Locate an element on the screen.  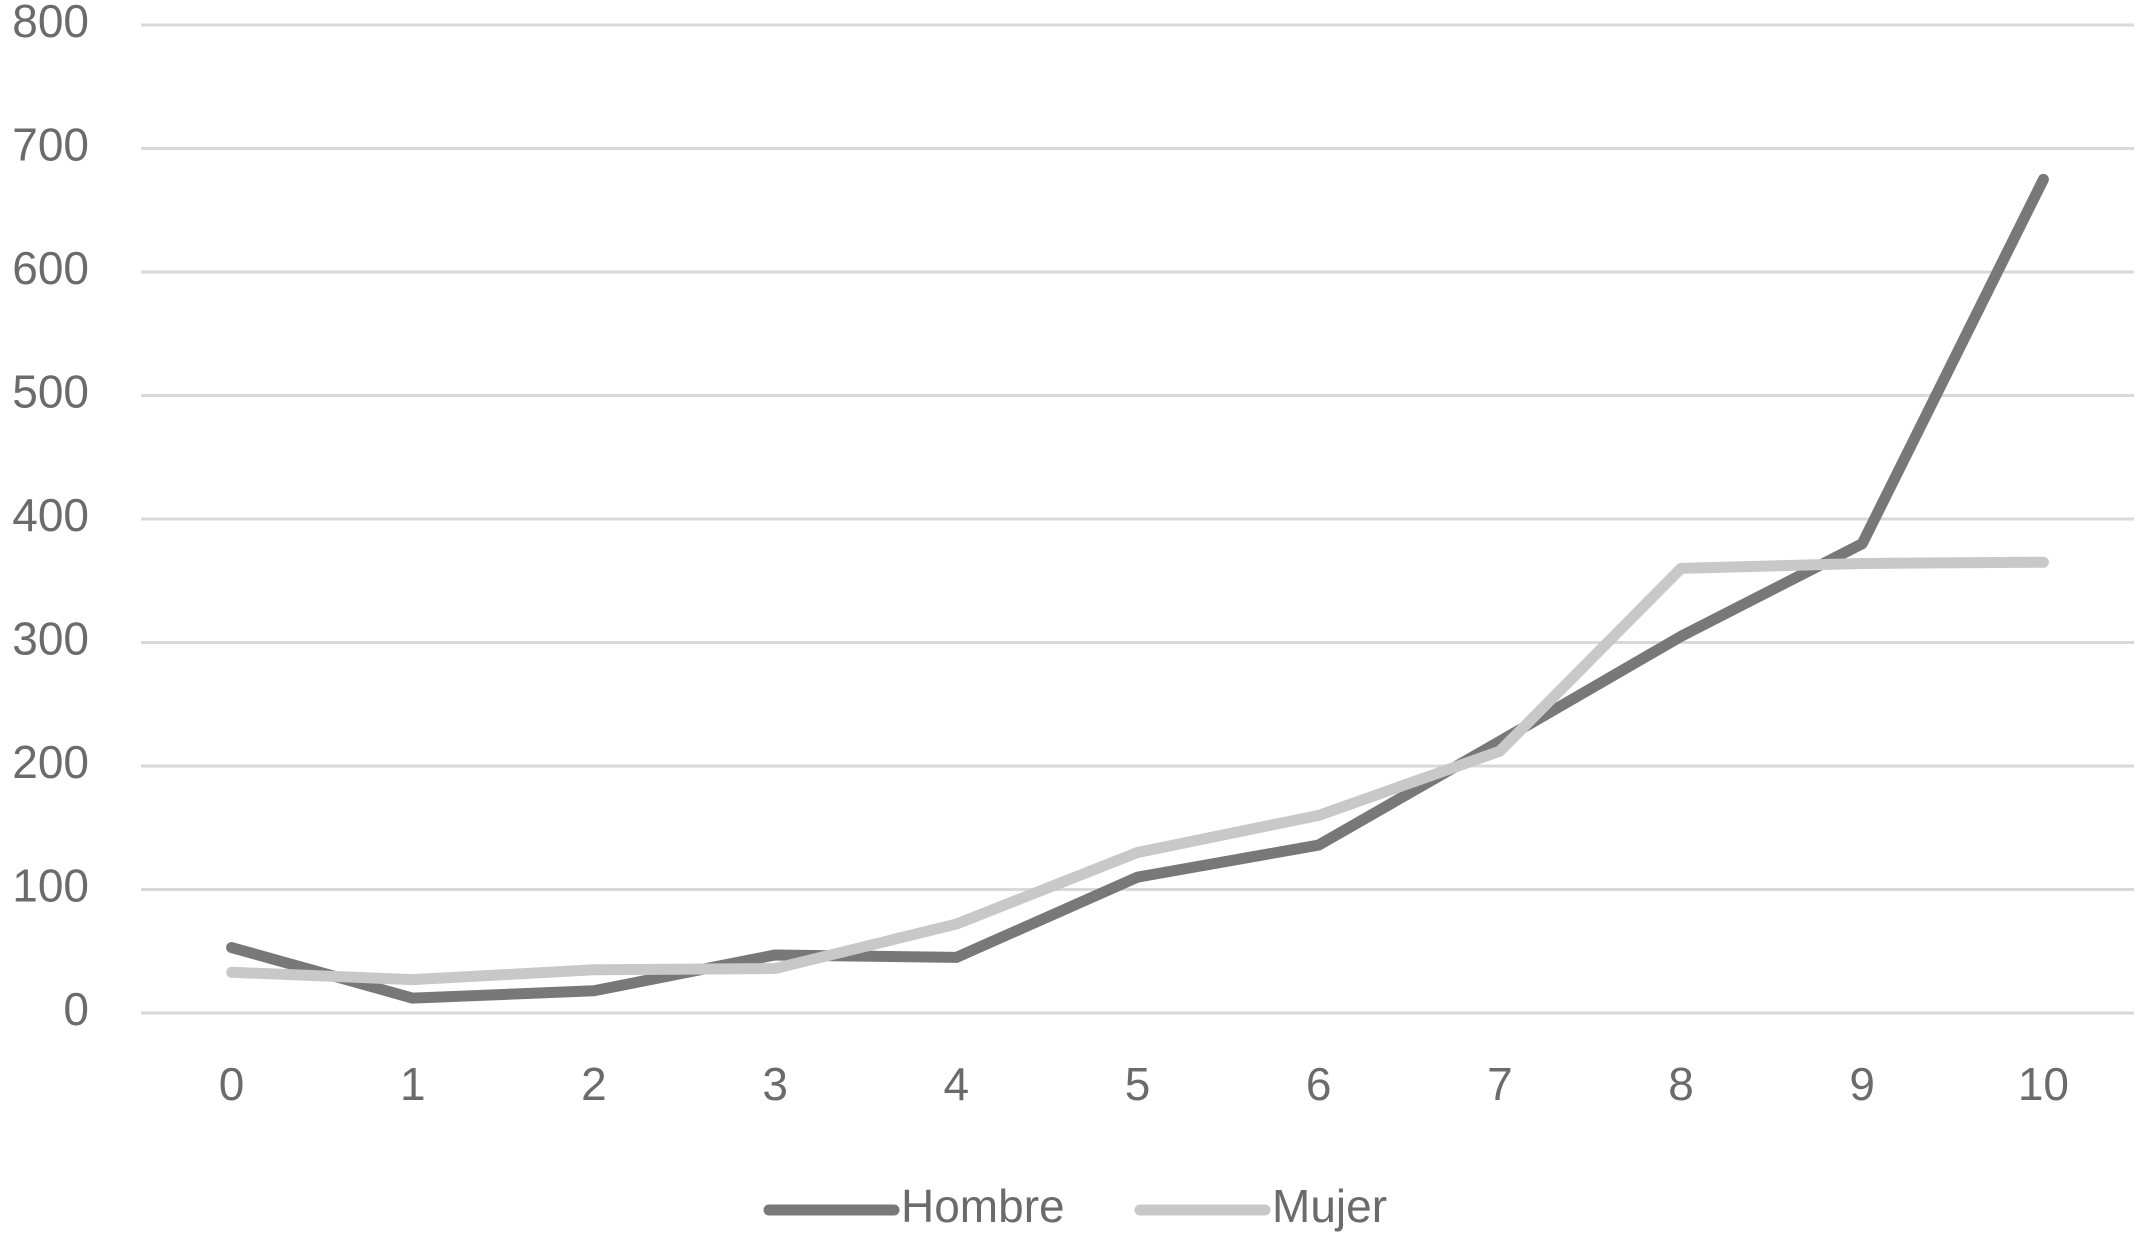
y-tick-label: 0 is located at coordinates (76, 1009).